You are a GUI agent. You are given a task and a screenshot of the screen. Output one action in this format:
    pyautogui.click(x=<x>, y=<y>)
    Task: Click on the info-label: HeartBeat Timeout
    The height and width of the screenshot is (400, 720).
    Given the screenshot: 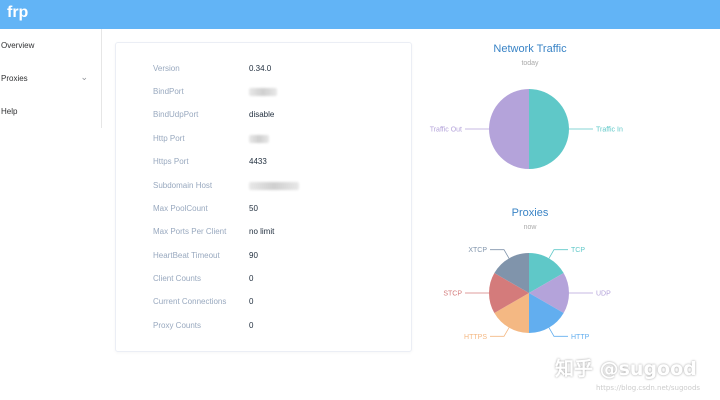 What is the action you would take?
    pyautogui.click(x=186, y=255)
    